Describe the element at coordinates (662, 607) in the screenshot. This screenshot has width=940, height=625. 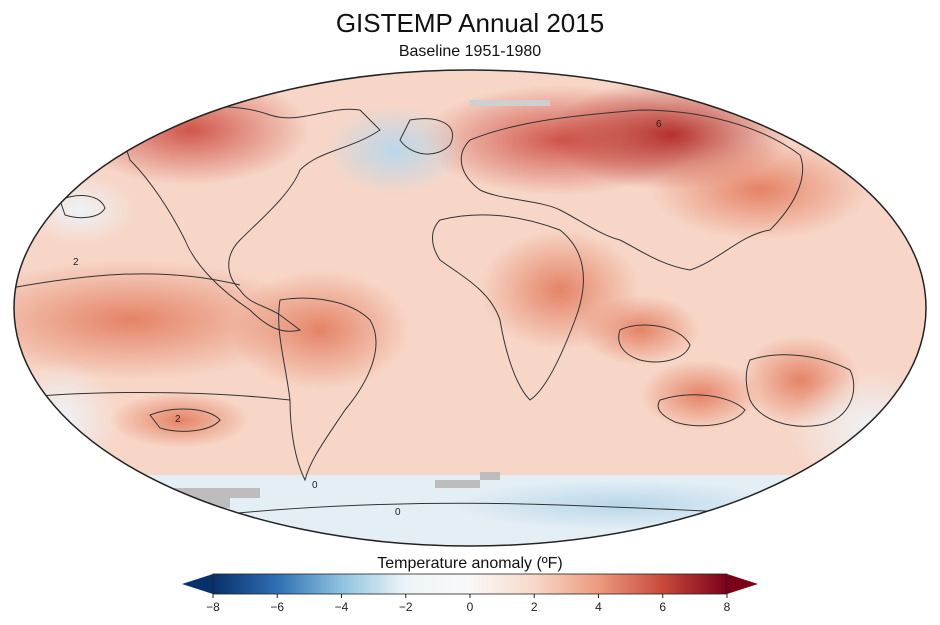
I see `colorbar-tick-label: 6` at that location.